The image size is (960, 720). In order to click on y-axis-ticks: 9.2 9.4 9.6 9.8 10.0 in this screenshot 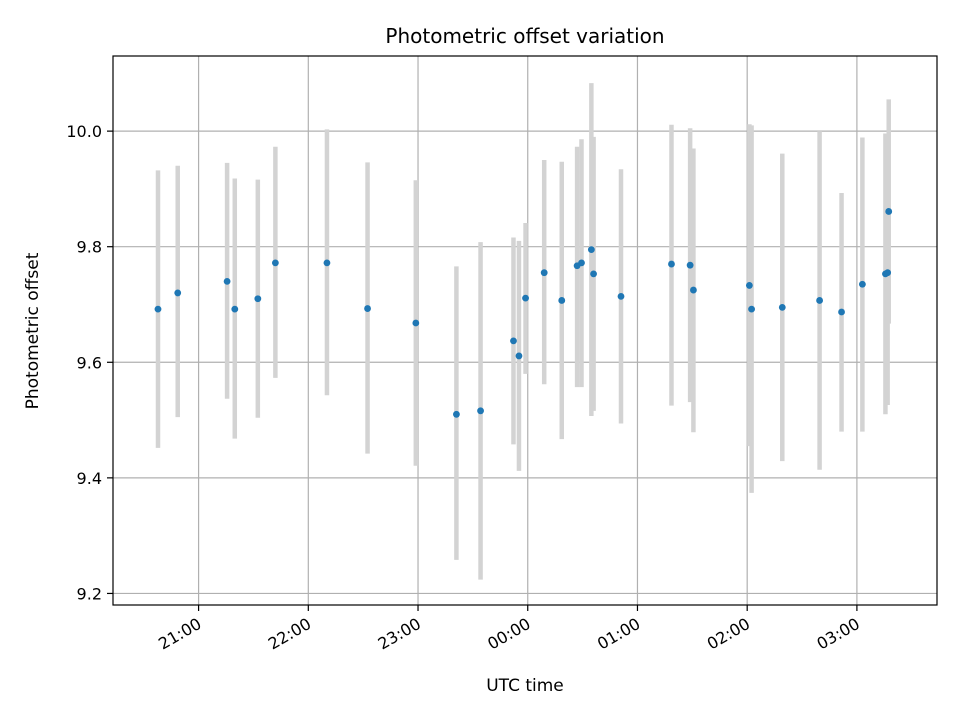, I will do `click(89, 362)`.